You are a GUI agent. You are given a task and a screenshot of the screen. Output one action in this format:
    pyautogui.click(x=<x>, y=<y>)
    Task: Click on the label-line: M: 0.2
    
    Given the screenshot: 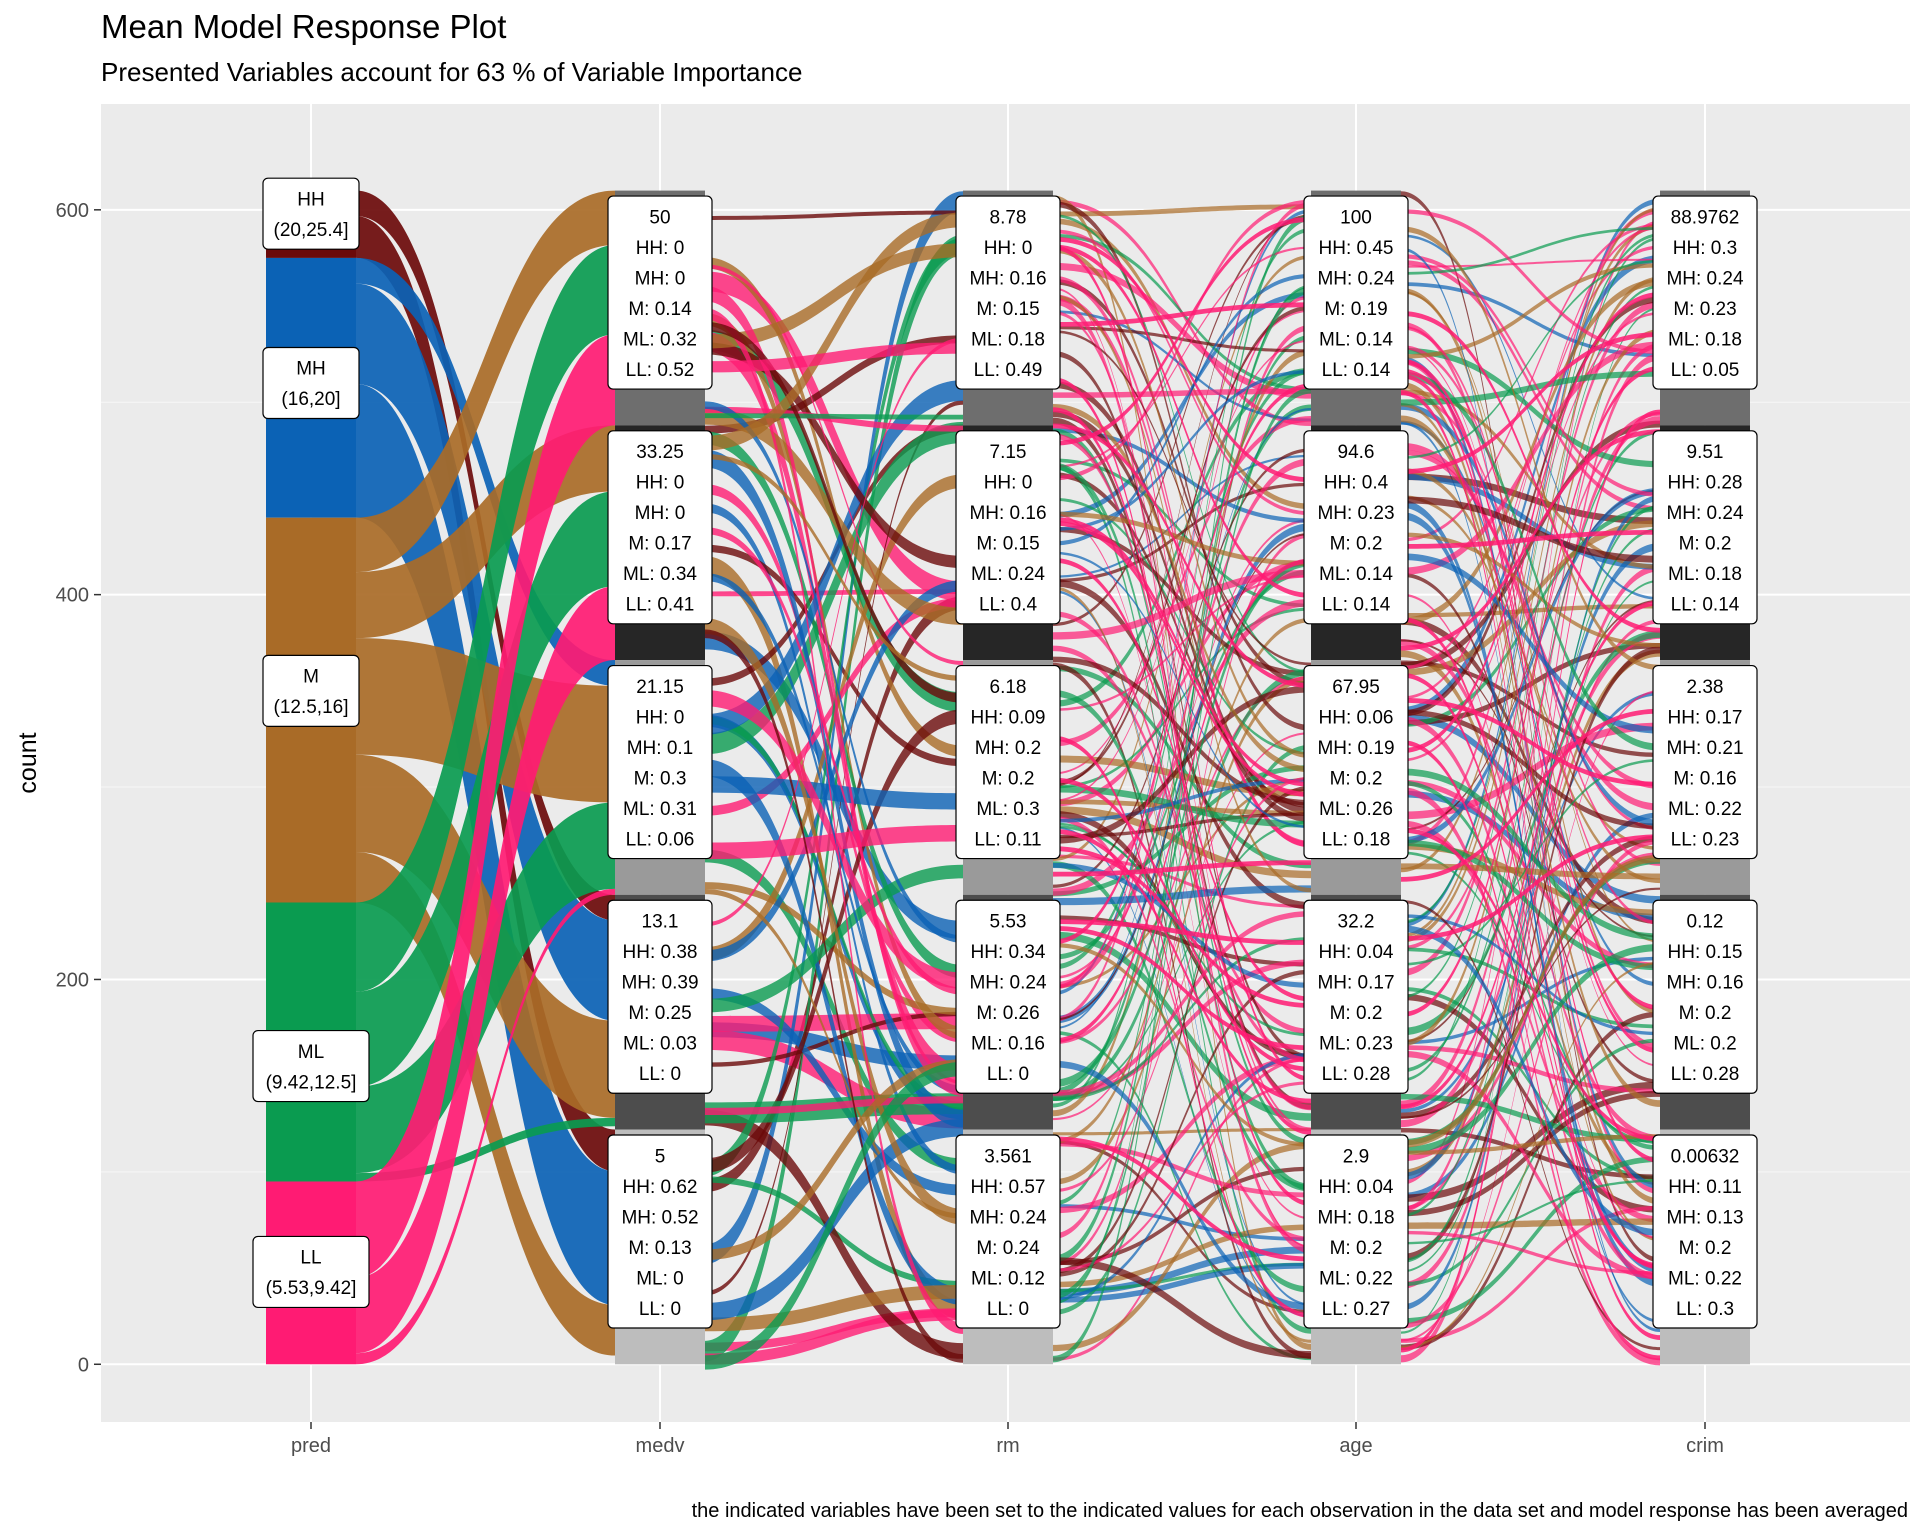 What is the action you would take?
    pyautogui.click(x=1705, y=1013)
    